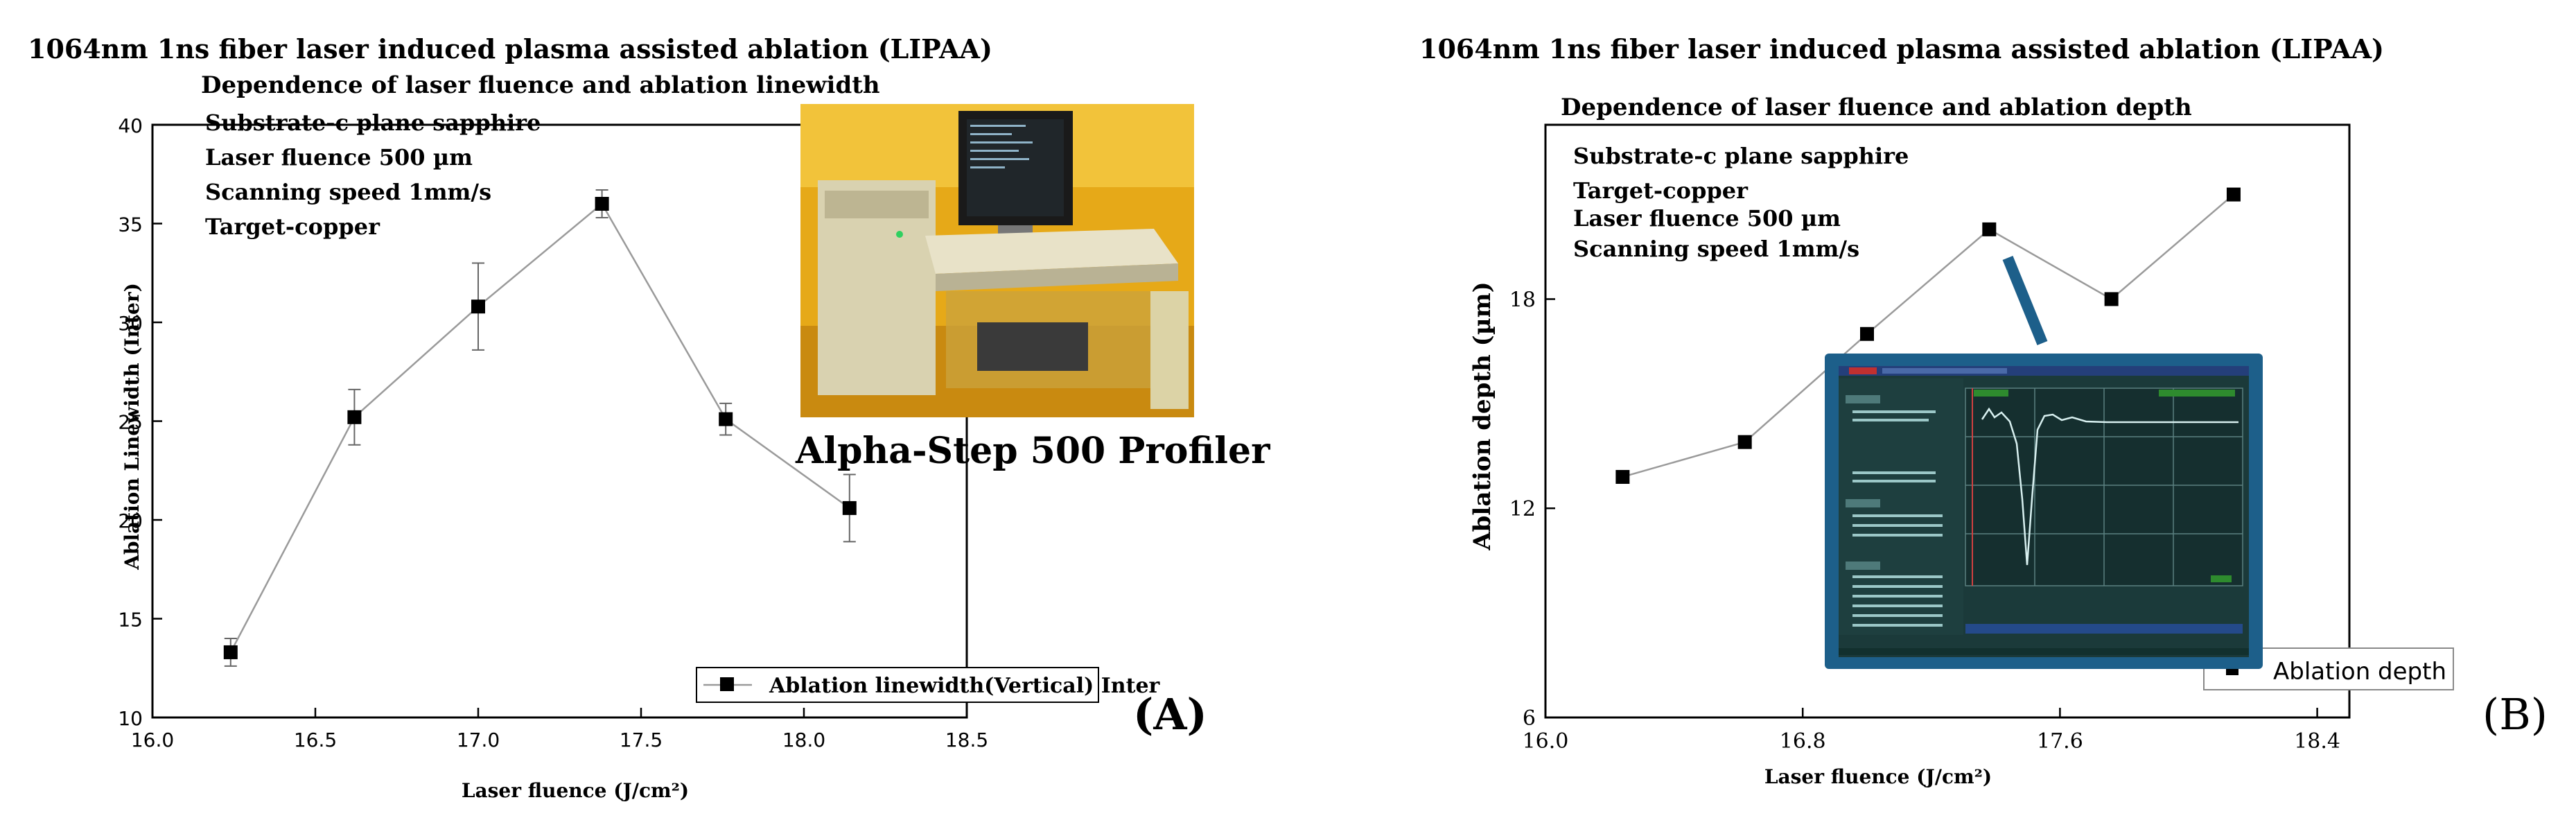 This screenshot has width=2576, height=827. What do you see at coordinates (2060, 742) in the screenshot?
I see `x-tick-label: 17.6` at bounding box center [2060, 742].